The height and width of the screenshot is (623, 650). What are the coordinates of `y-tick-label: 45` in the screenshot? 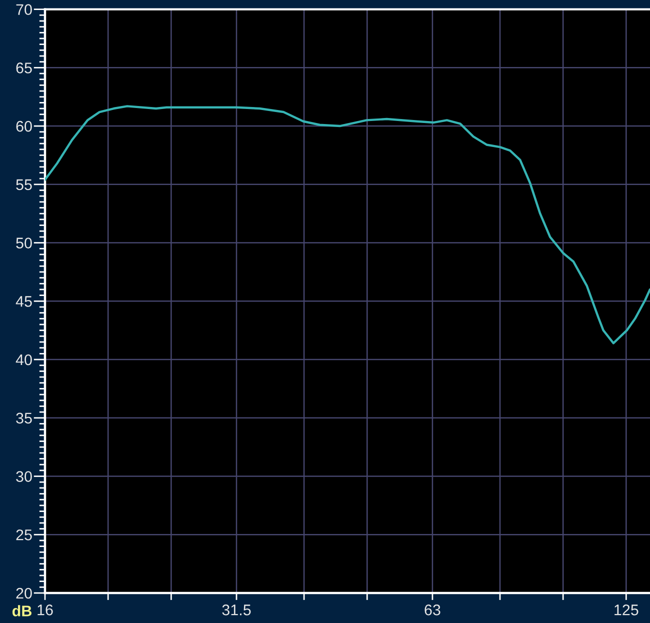 It's located at (24, 301).